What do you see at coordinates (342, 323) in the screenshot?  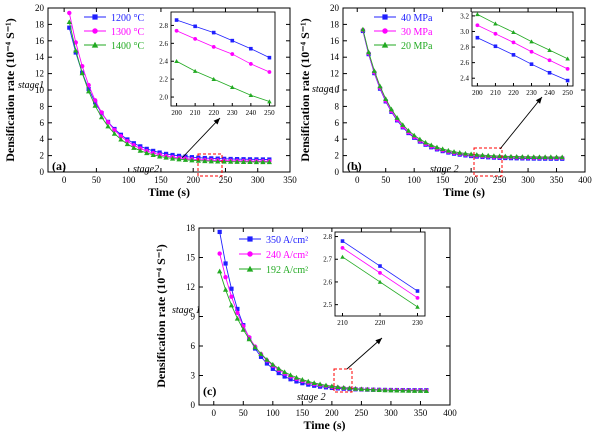 I see `inset-x-tick-label: 210` at bounding box center [342, 323].